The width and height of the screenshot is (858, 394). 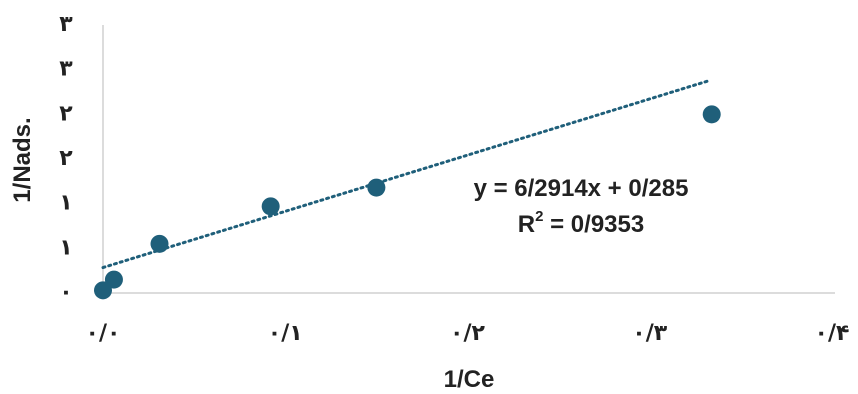 What do you see at coordinates (22, 159) in the screenshot?
I see `y-axis-title: 1/Nads.` at bounding box center [22, 159].